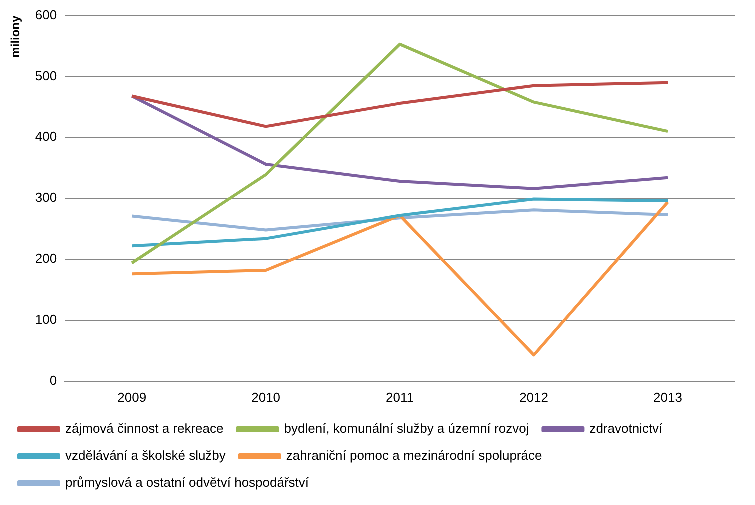 Image resolution: width=755 pixels, height=505 pixels. Describe the element at coordinates (400, 397) in the screenshot. I see `x-tick-label: 2011` at that location.